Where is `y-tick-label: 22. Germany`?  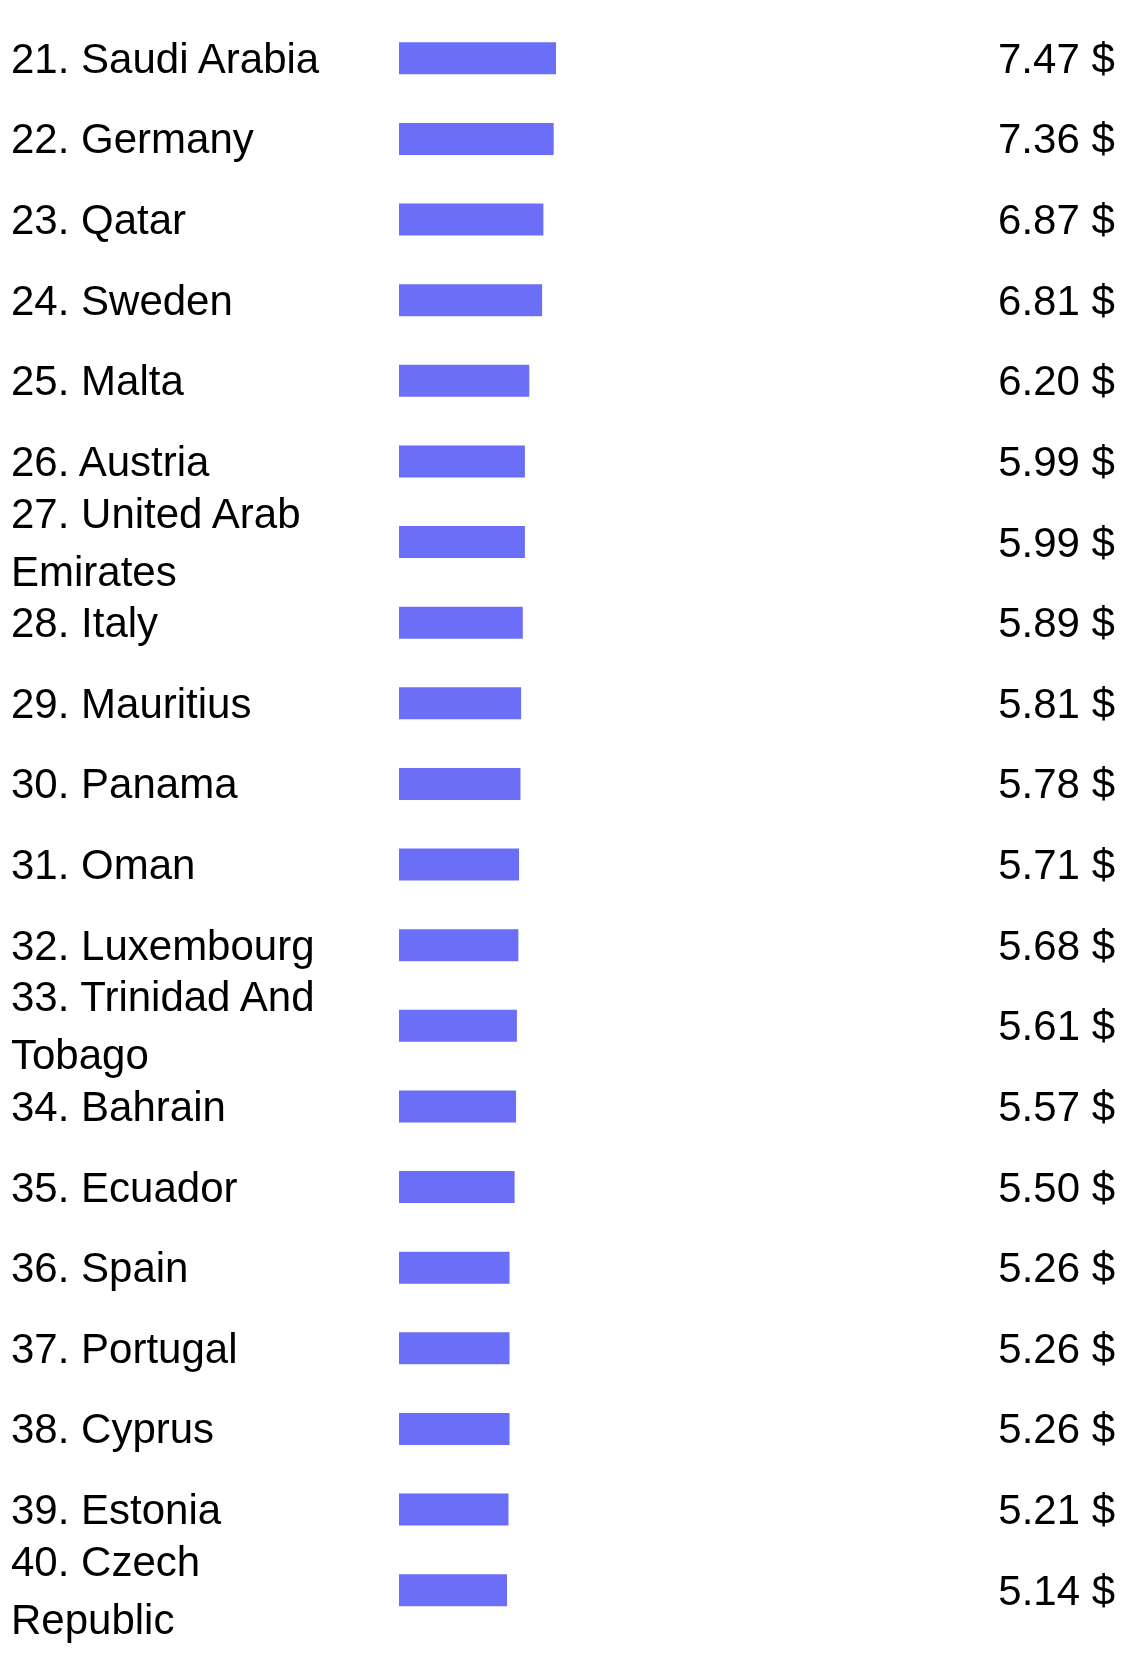
y-tick-label: 22. Germany is located at coordinates (132, 139).